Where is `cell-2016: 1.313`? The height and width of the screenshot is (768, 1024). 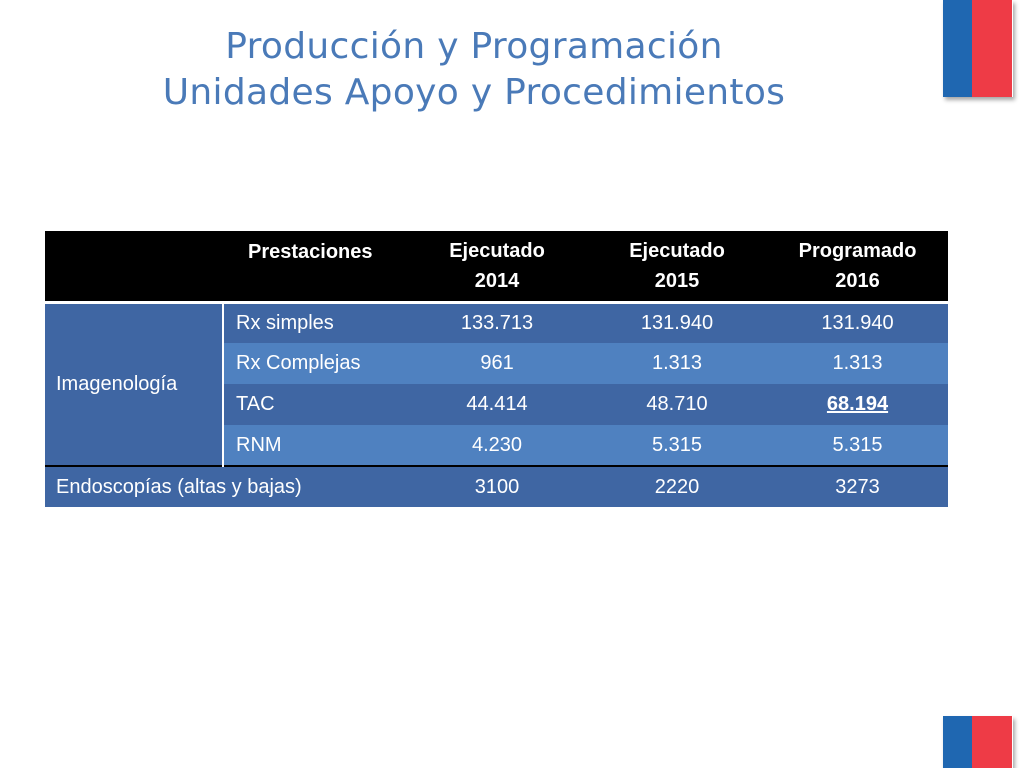 cell-2016: 1.313 is located at coordinates (858, 363).